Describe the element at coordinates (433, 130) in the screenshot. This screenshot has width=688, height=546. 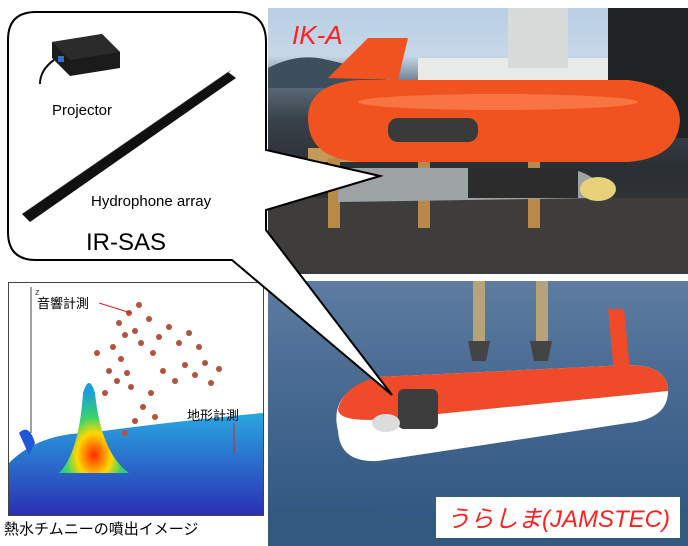
I see `sonar-pod` at that location.